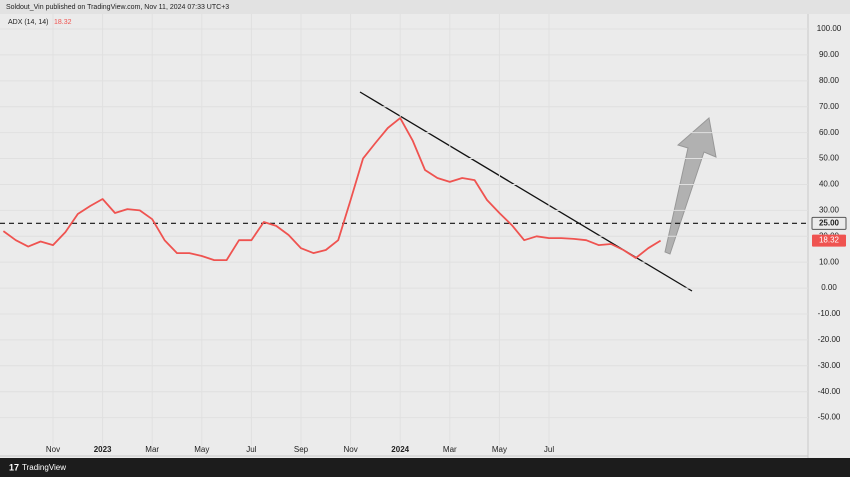 This screenshot has height=477, width=850. Describe the element at coordinates (829, 158) in the screenshot. I see `y-tick-label: 50.00` at that location.